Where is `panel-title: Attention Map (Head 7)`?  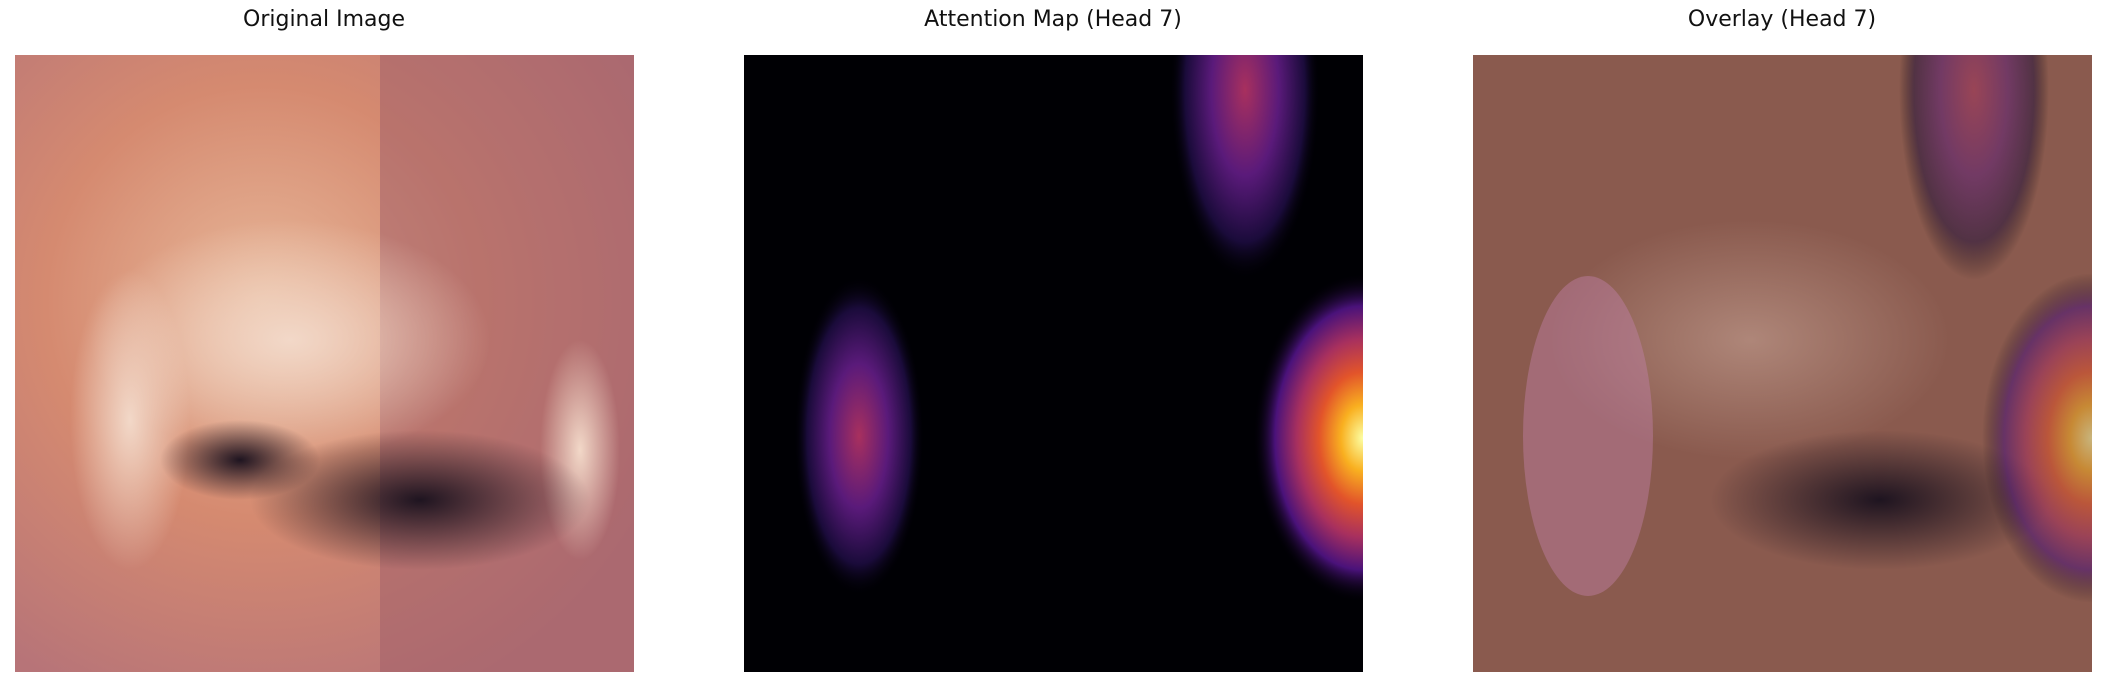 panel-title: Attention Map (Head 7) is located at coordinates (1053, 19).